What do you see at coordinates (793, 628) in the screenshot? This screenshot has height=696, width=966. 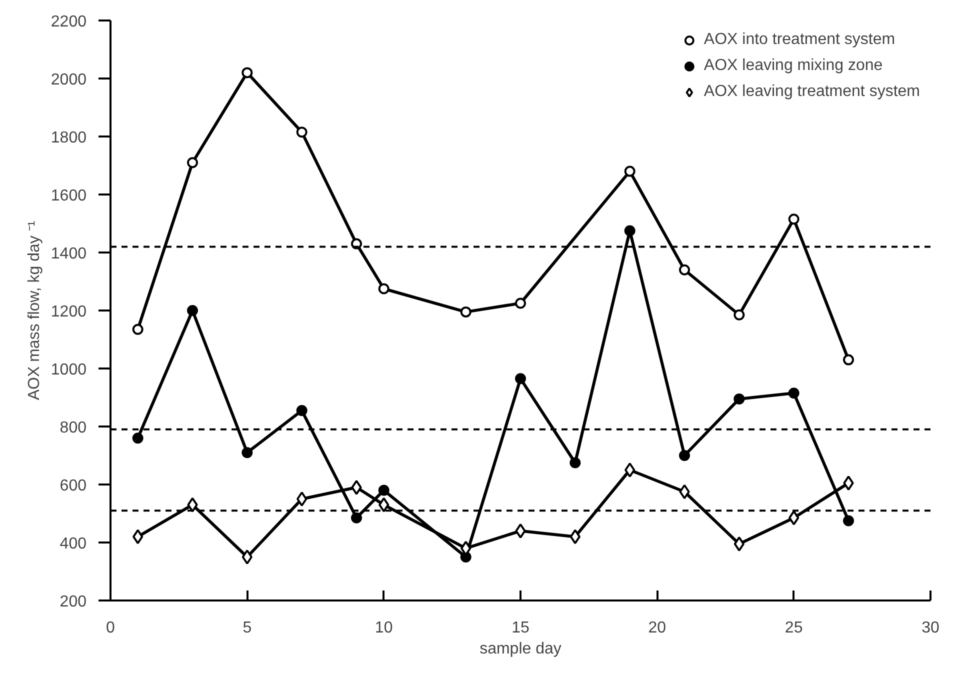 I see `x-tick-label: 25` at bounding box center [793, 628].